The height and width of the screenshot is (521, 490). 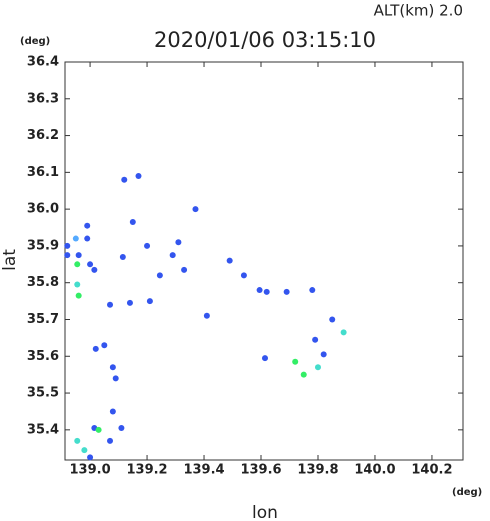 What do you see at coordinates (43, 98) in the screenshot?
I see `y-tick-label: 36.3` at bounding box center [43, 98].